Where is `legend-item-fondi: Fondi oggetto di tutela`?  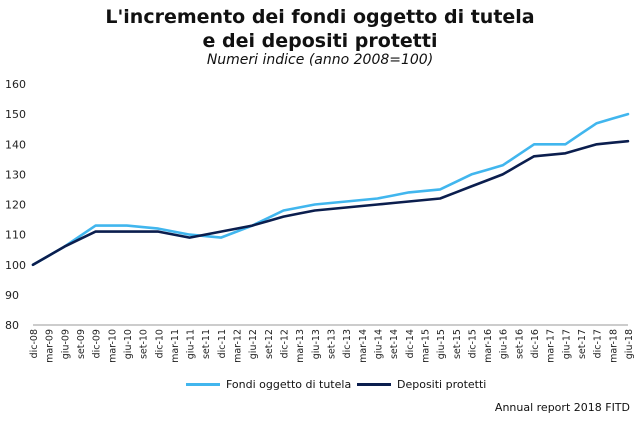
legend-item-fondi: Fondi oggetto di tutela is located at coordinates (268, 384).